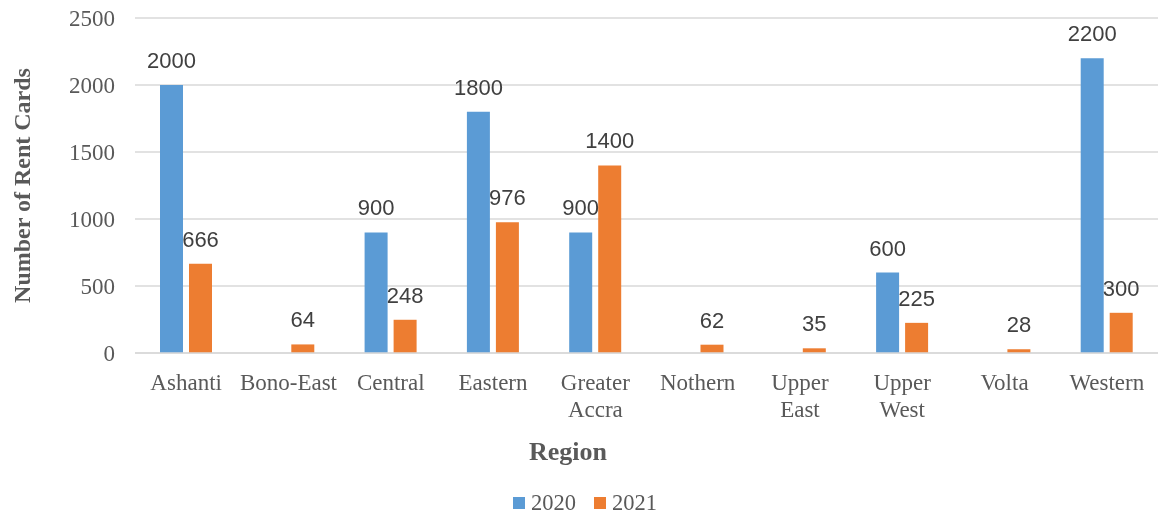  What do you see at coordinates (92, 86) in the screenshot?
I see `y-tick-label: 2000` at bounding box center [92, 86].